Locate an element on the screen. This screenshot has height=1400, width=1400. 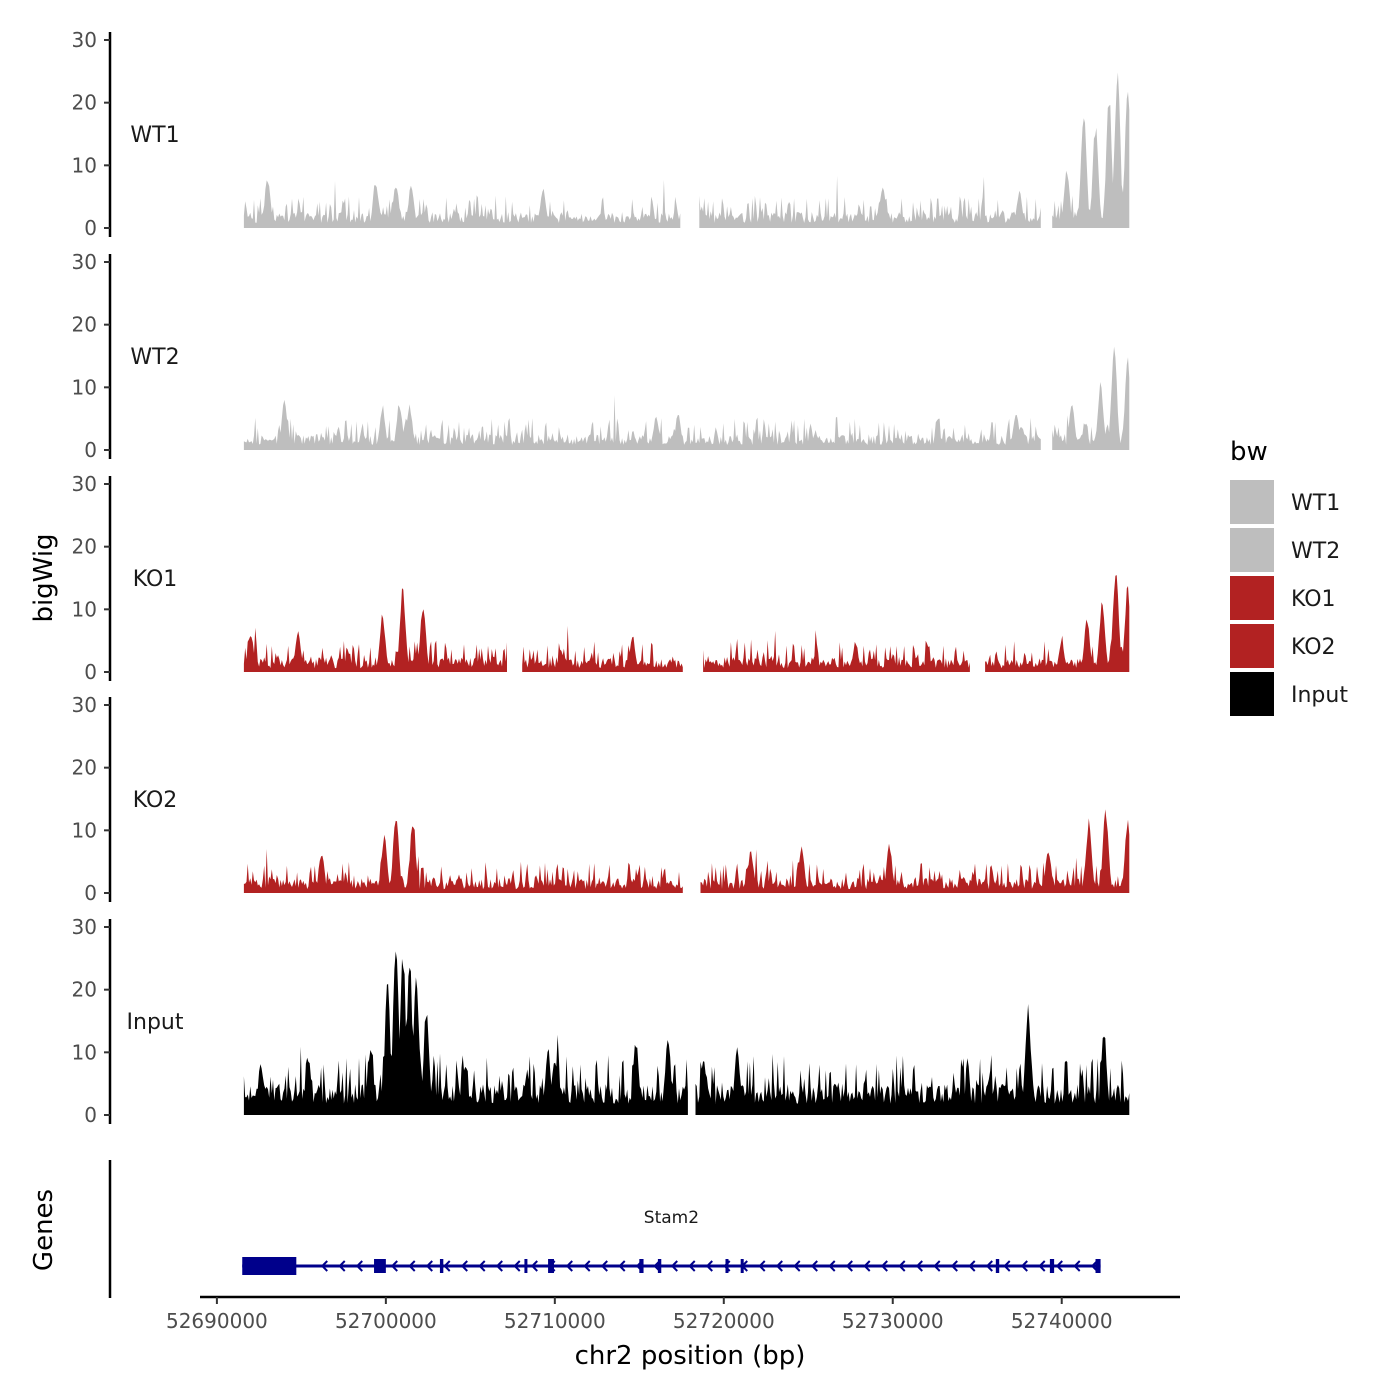
legend-label: Input is located at coordinates (1319, 695).